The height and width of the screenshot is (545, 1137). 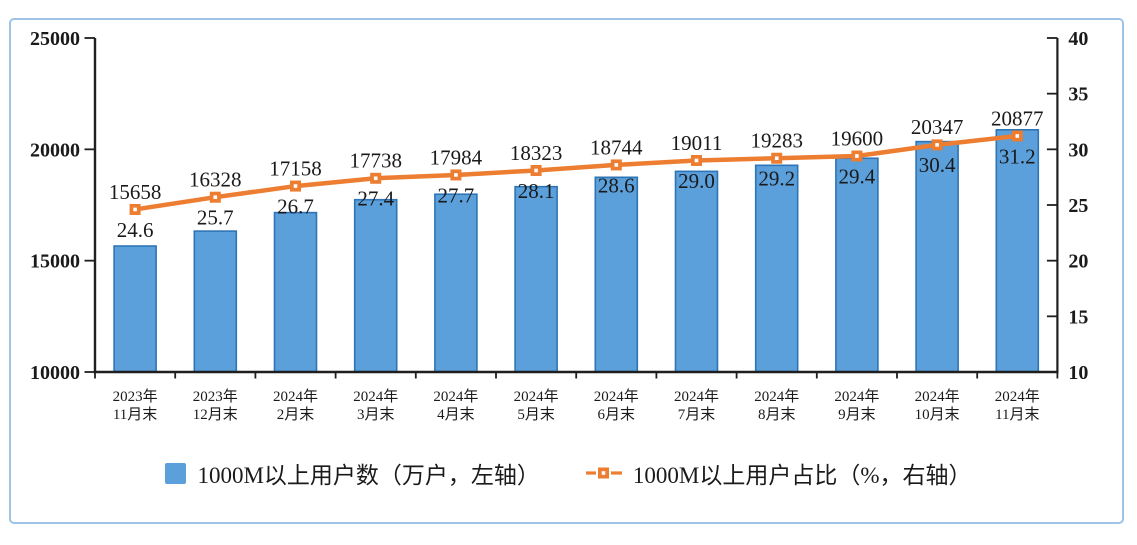 What do you see at coordinates (696, 181) in the screenshot?
I see `line-value-label: 29.0` at bounding box center [696, 181].